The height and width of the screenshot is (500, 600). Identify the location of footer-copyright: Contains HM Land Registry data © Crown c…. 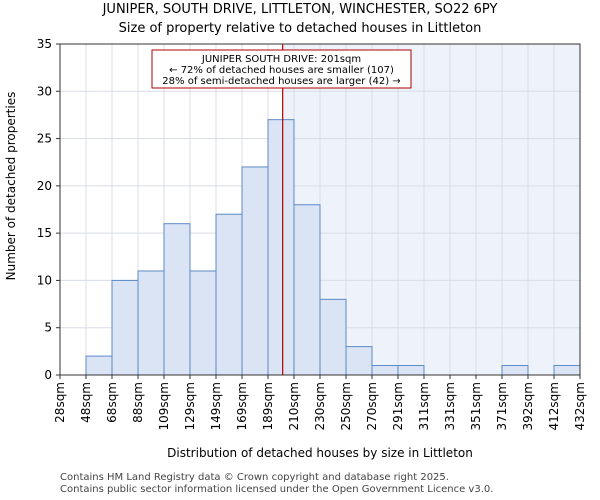
(254, 477).